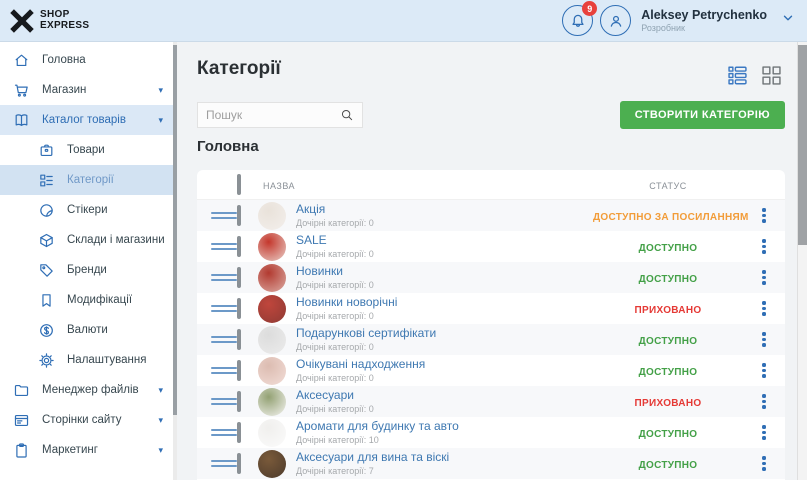 This screenshot has height=480, width=807. Describe the element at coordinates (802, 145) in the screenshot. I see `page-scrollbar-thumb` at that location.